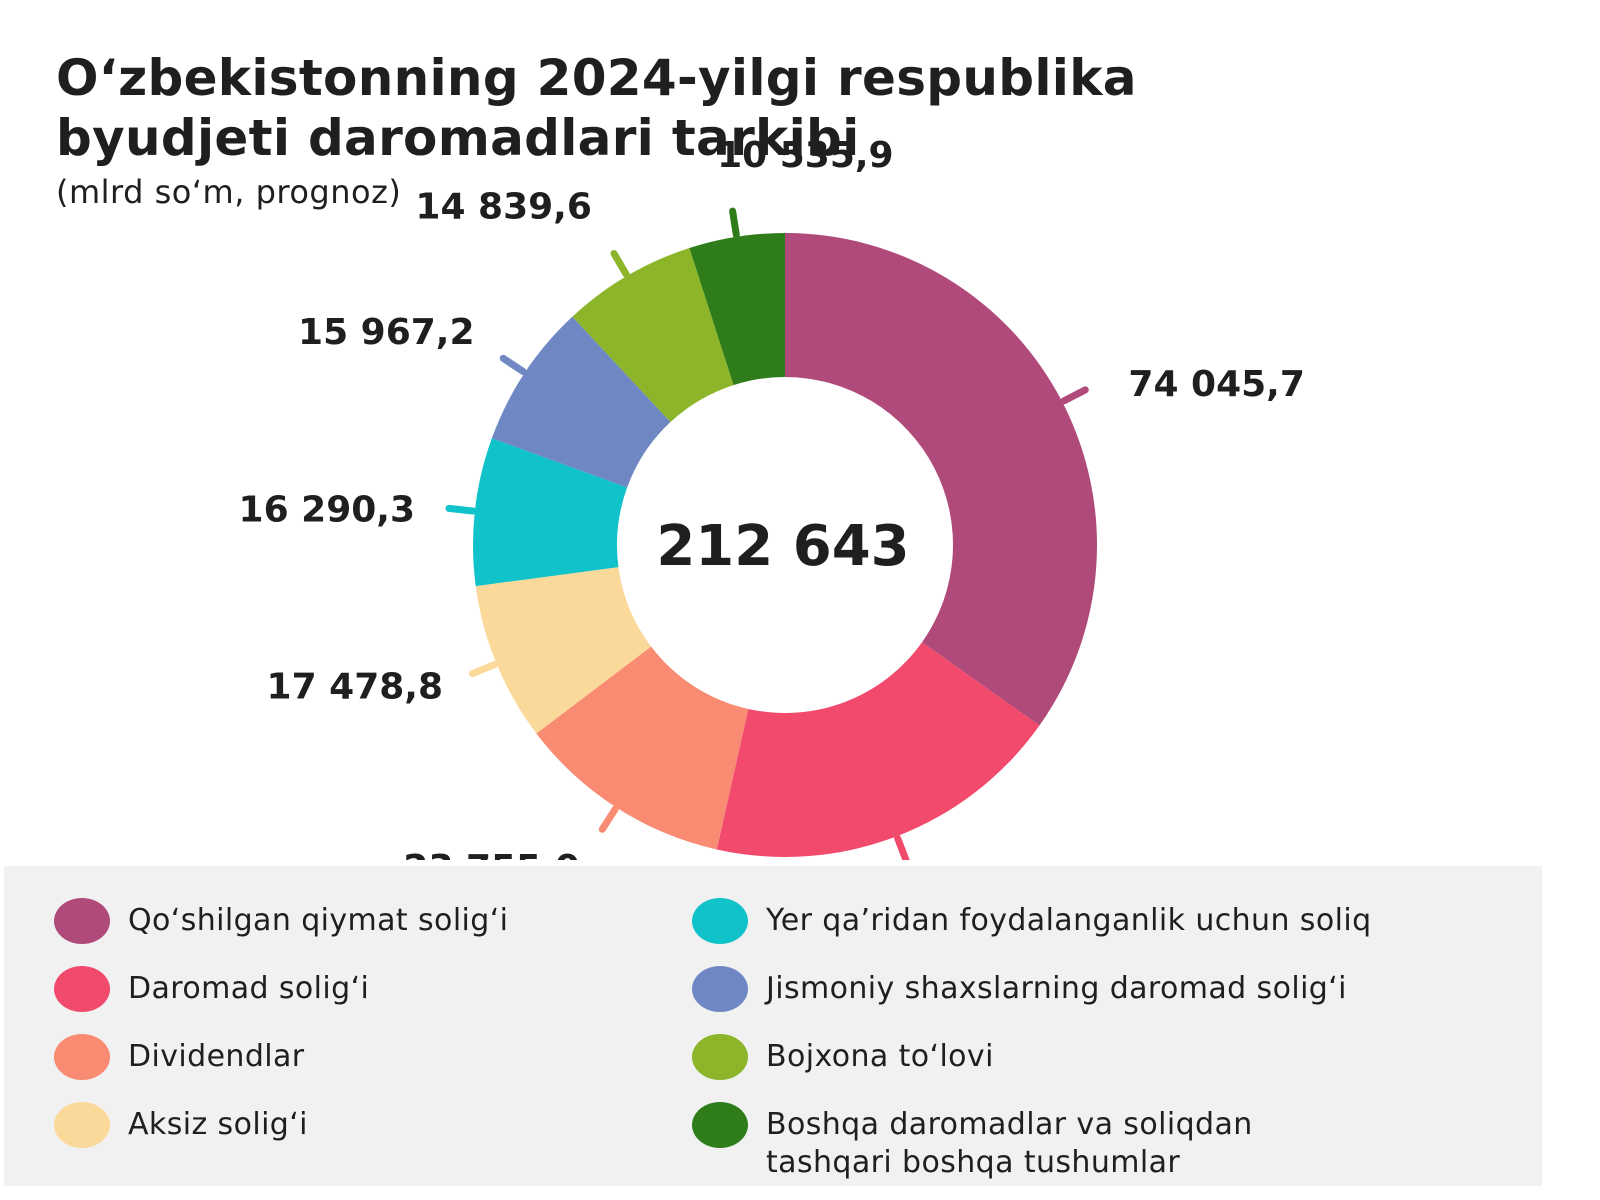  What do you see at coordinates (596, 78) in the screenshot?
I see `chart-title-line1: O‘zbekistonning 2024-yilgi respublika` at bounding box center [596, 78].